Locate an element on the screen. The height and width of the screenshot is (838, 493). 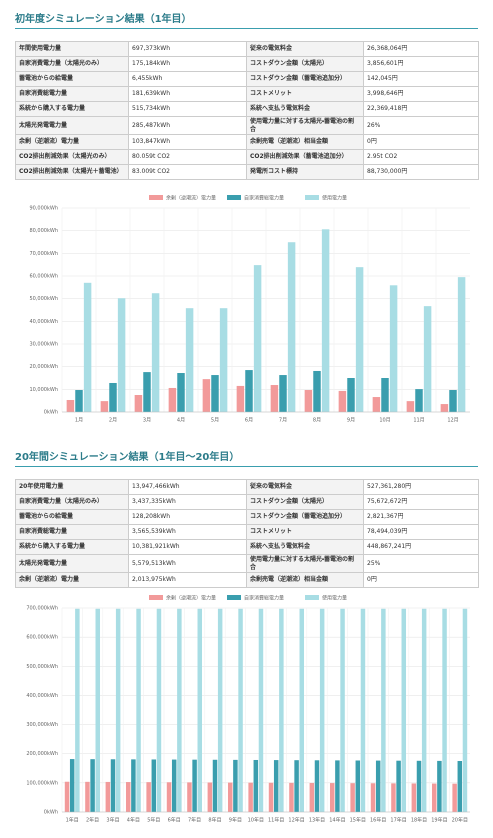
row-label: 自家消費電力量（太陽光のみ） is located at coordinates (72, 502).